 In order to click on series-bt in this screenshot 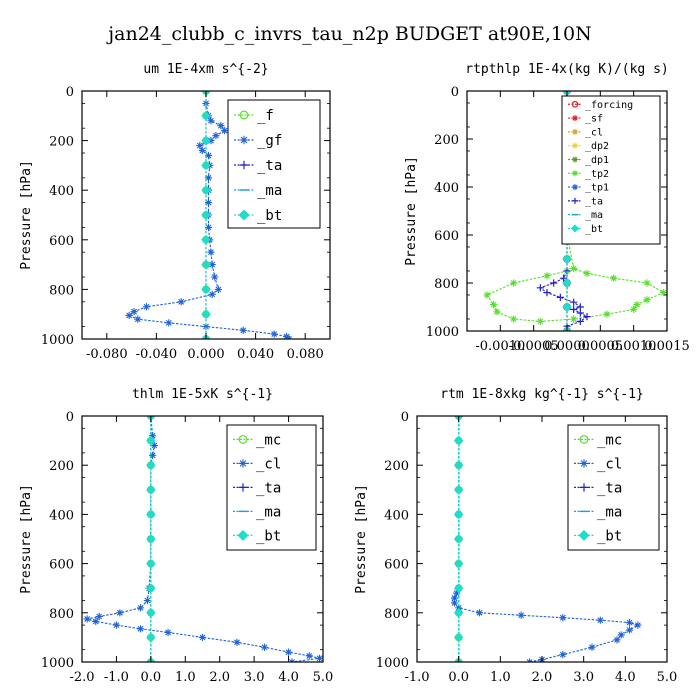, I will do `click(206, 215)`.